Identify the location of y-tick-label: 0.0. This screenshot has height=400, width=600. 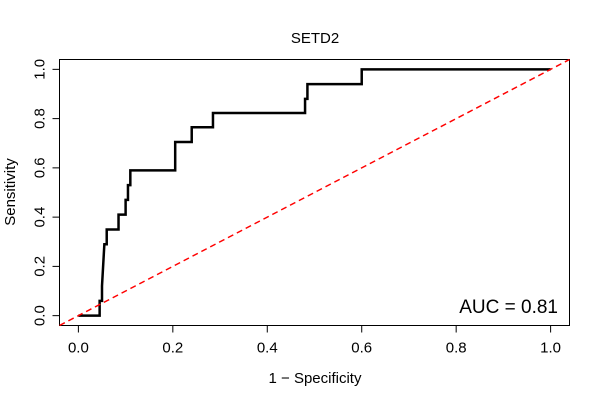
(40, 315).